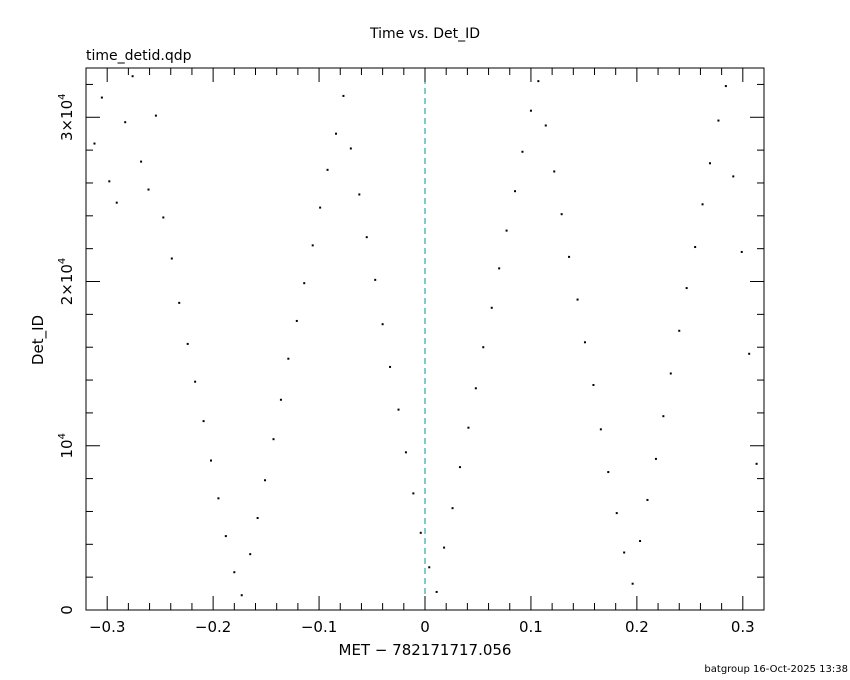 This screenshot has width=850, height=680. What do you see at coordinates (213, 627) in the screenshot?
I see `x-tick-label: −0.2` at bounding box center [213, 627].